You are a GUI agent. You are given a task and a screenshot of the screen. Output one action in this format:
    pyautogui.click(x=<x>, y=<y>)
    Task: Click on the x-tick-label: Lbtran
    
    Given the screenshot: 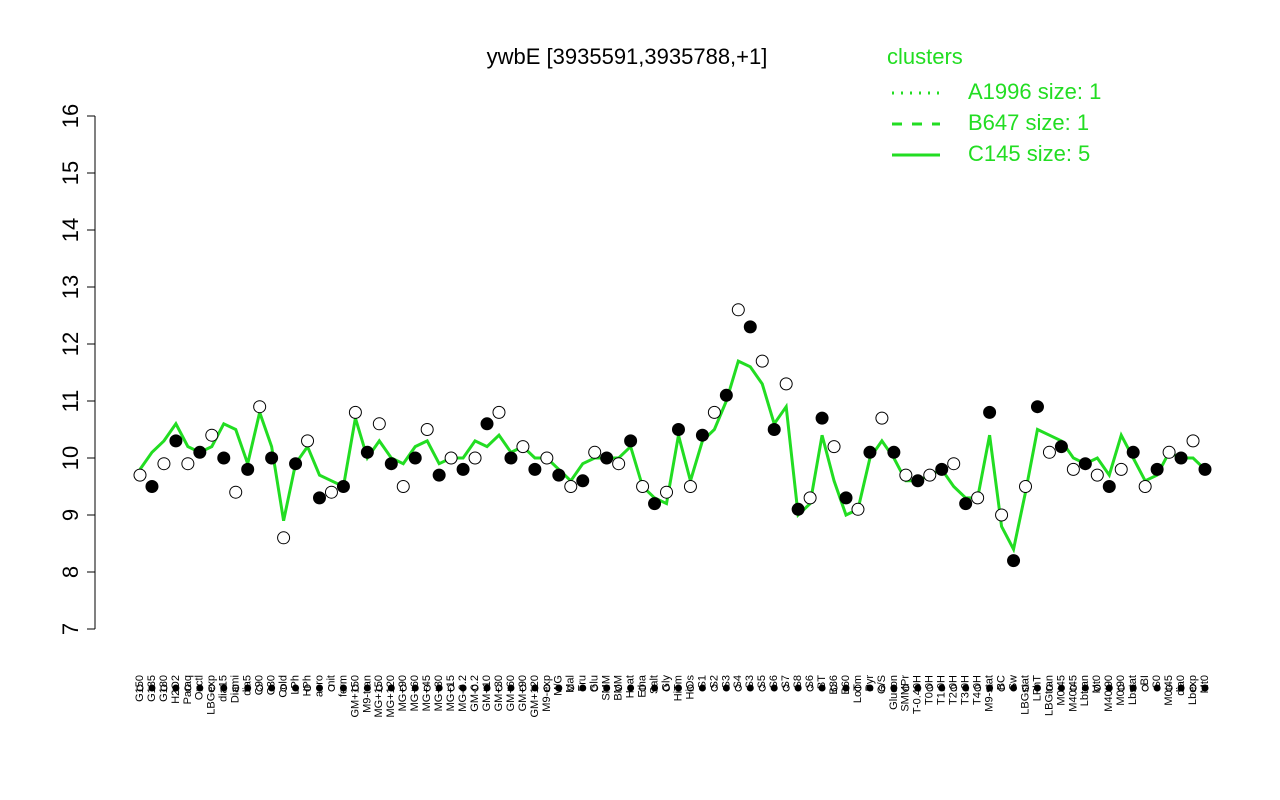 What is the action you would take?
    pyautogui.click(x=1085, y=690)
    